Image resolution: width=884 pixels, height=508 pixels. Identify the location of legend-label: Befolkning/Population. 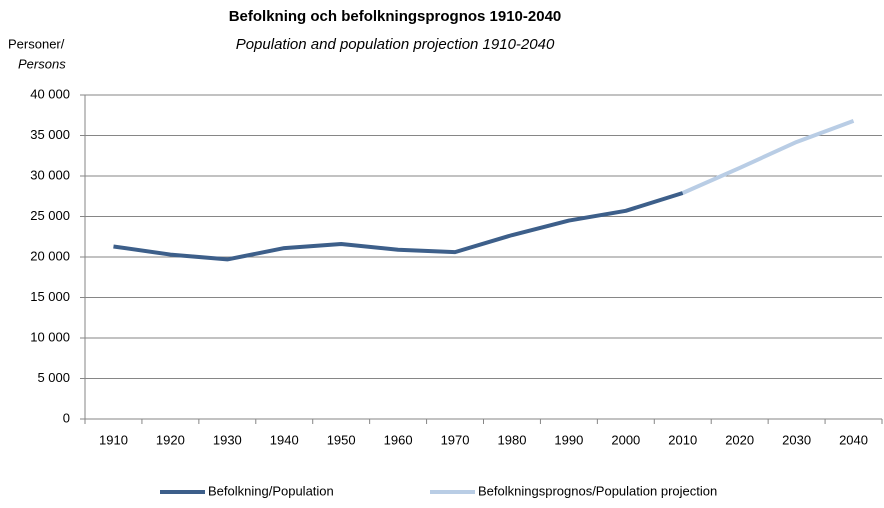
(271, 490).